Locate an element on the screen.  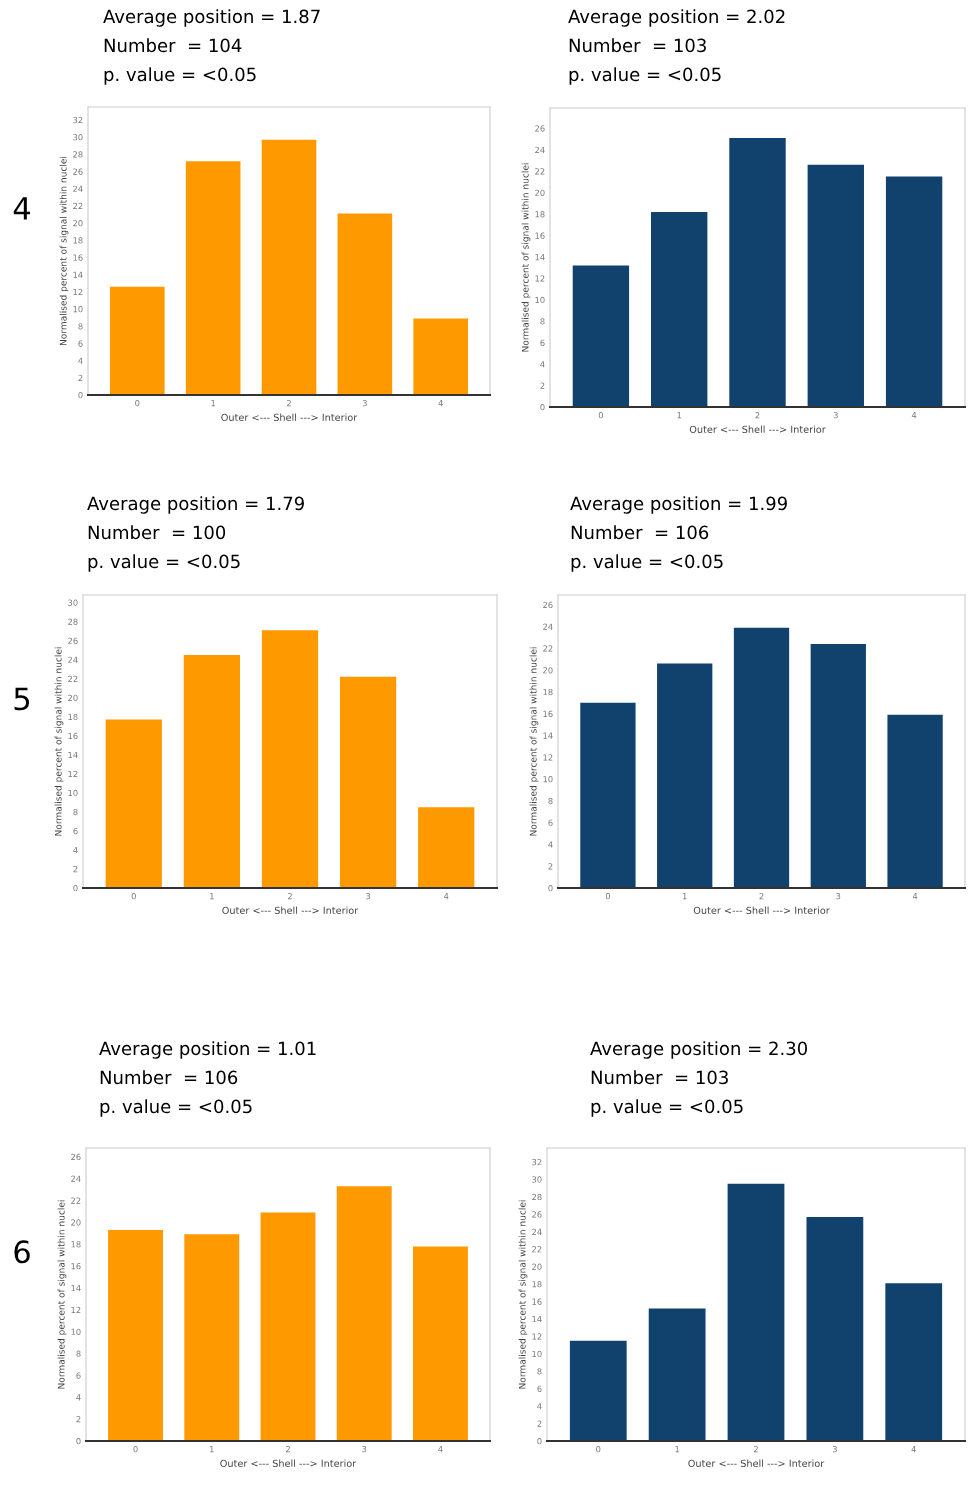
chart-subtitle: Number = 100 p. value = <0.05 is located at coordinates (164, 548).